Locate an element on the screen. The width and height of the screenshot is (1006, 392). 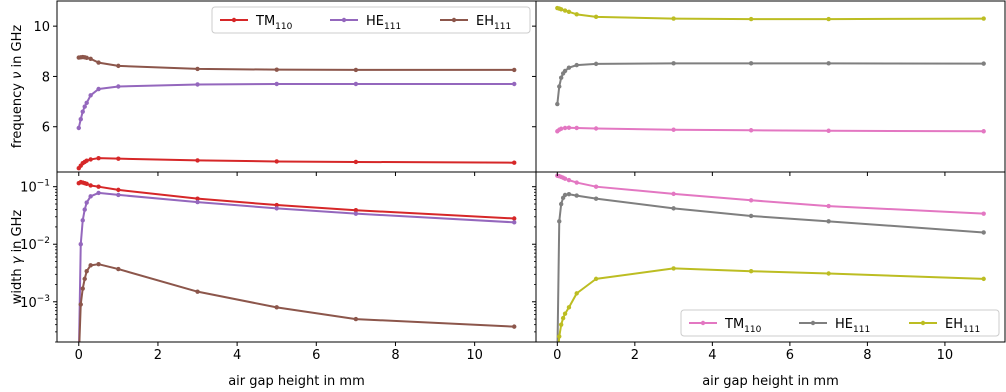
y-tick-label: 8 is located at coordinates (46, 77).